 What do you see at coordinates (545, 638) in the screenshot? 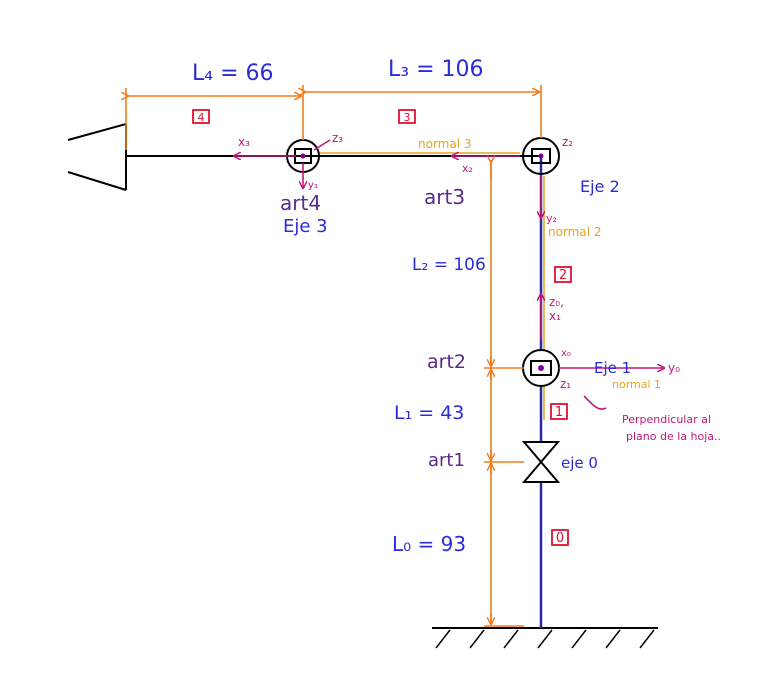
I see `ground` at bounding box center [545, 638].